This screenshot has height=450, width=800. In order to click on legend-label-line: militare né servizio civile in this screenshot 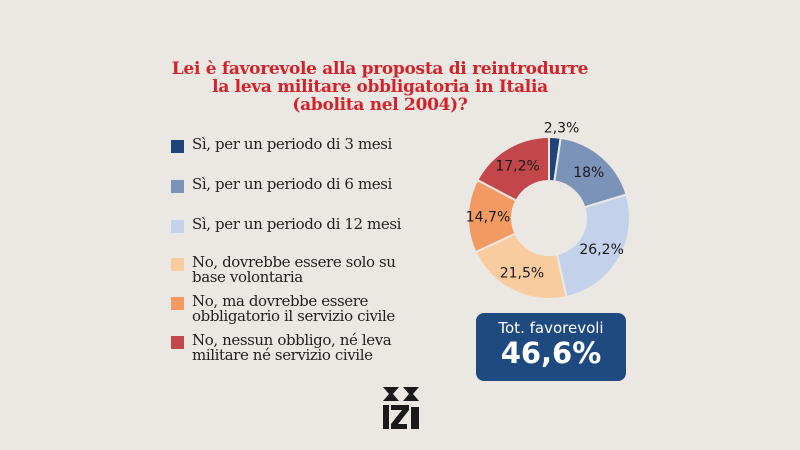, I will do `click(282, 355)`.